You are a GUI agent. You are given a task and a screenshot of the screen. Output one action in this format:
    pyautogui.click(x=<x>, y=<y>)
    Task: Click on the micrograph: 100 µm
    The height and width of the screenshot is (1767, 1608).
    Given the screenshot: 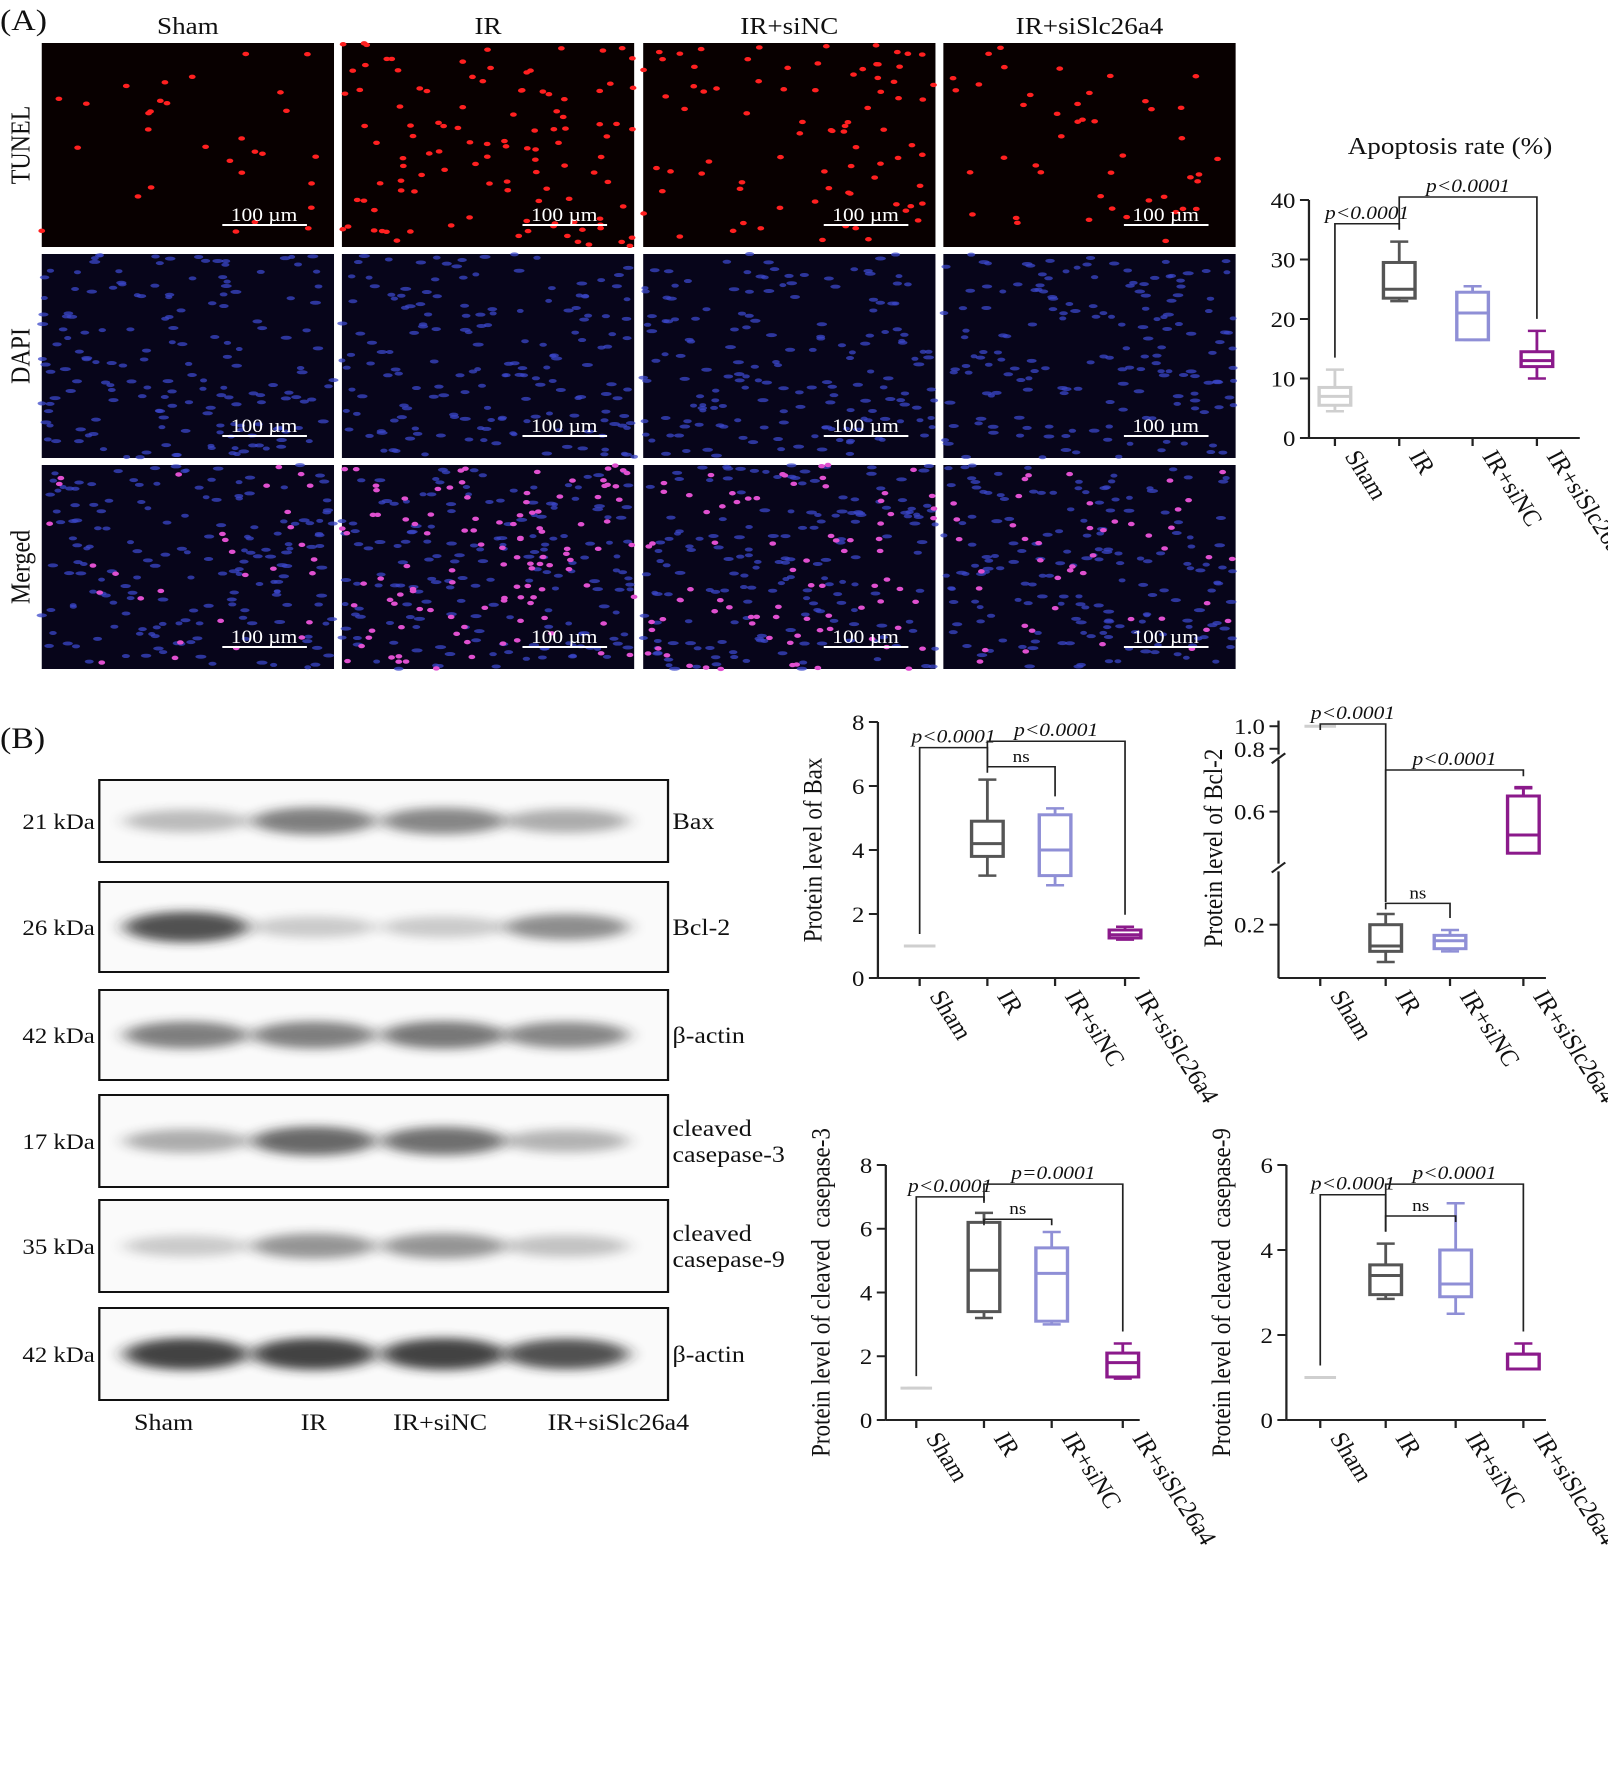 What is the action you would take?
    pyautogui.click(x=788, y=145)
    